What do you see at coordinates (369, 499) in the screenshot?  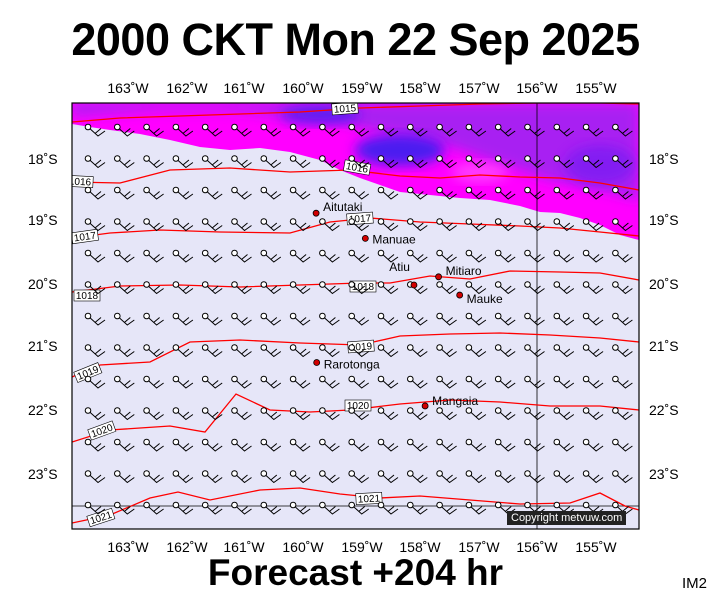 I see `isobar-label: 1021` at bounding box center [369, 499].